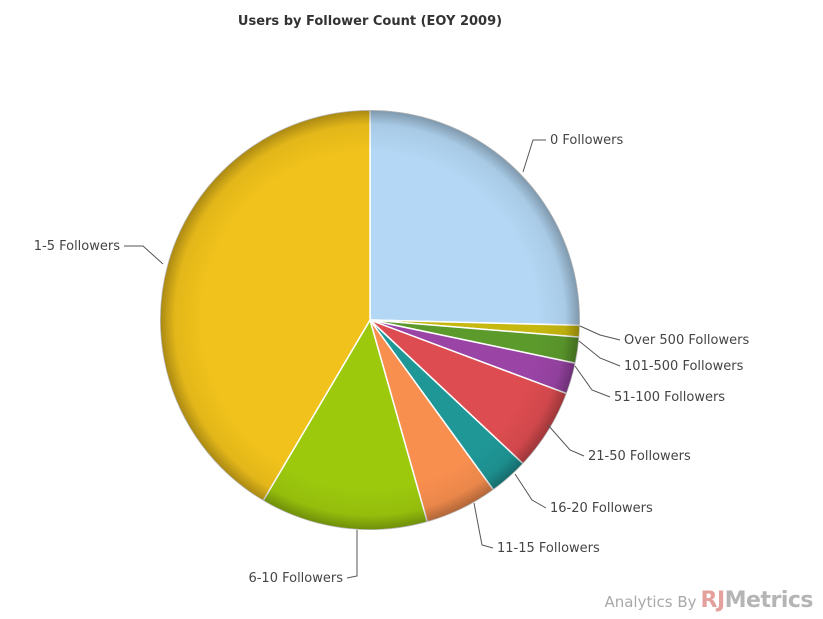 Image resolution: width=823 pixels, height=619 pixels. I want to click on slice-label-16-20-followers: 16-20 Followers, so click(601, 508).